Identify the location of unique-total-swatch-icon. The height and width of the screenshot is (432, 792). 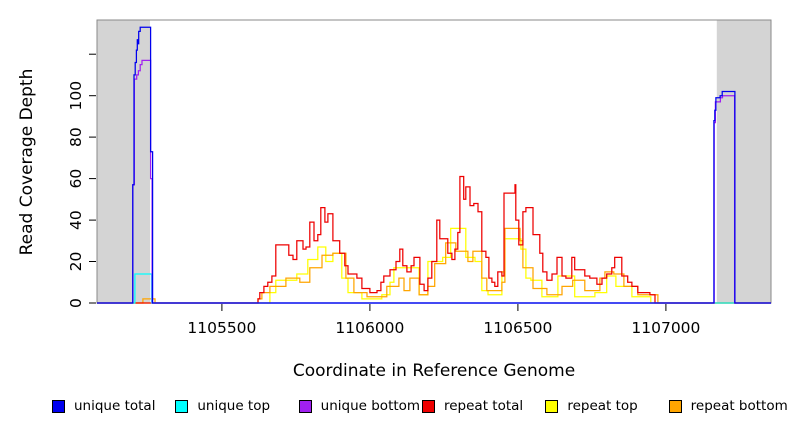
(58, 406).